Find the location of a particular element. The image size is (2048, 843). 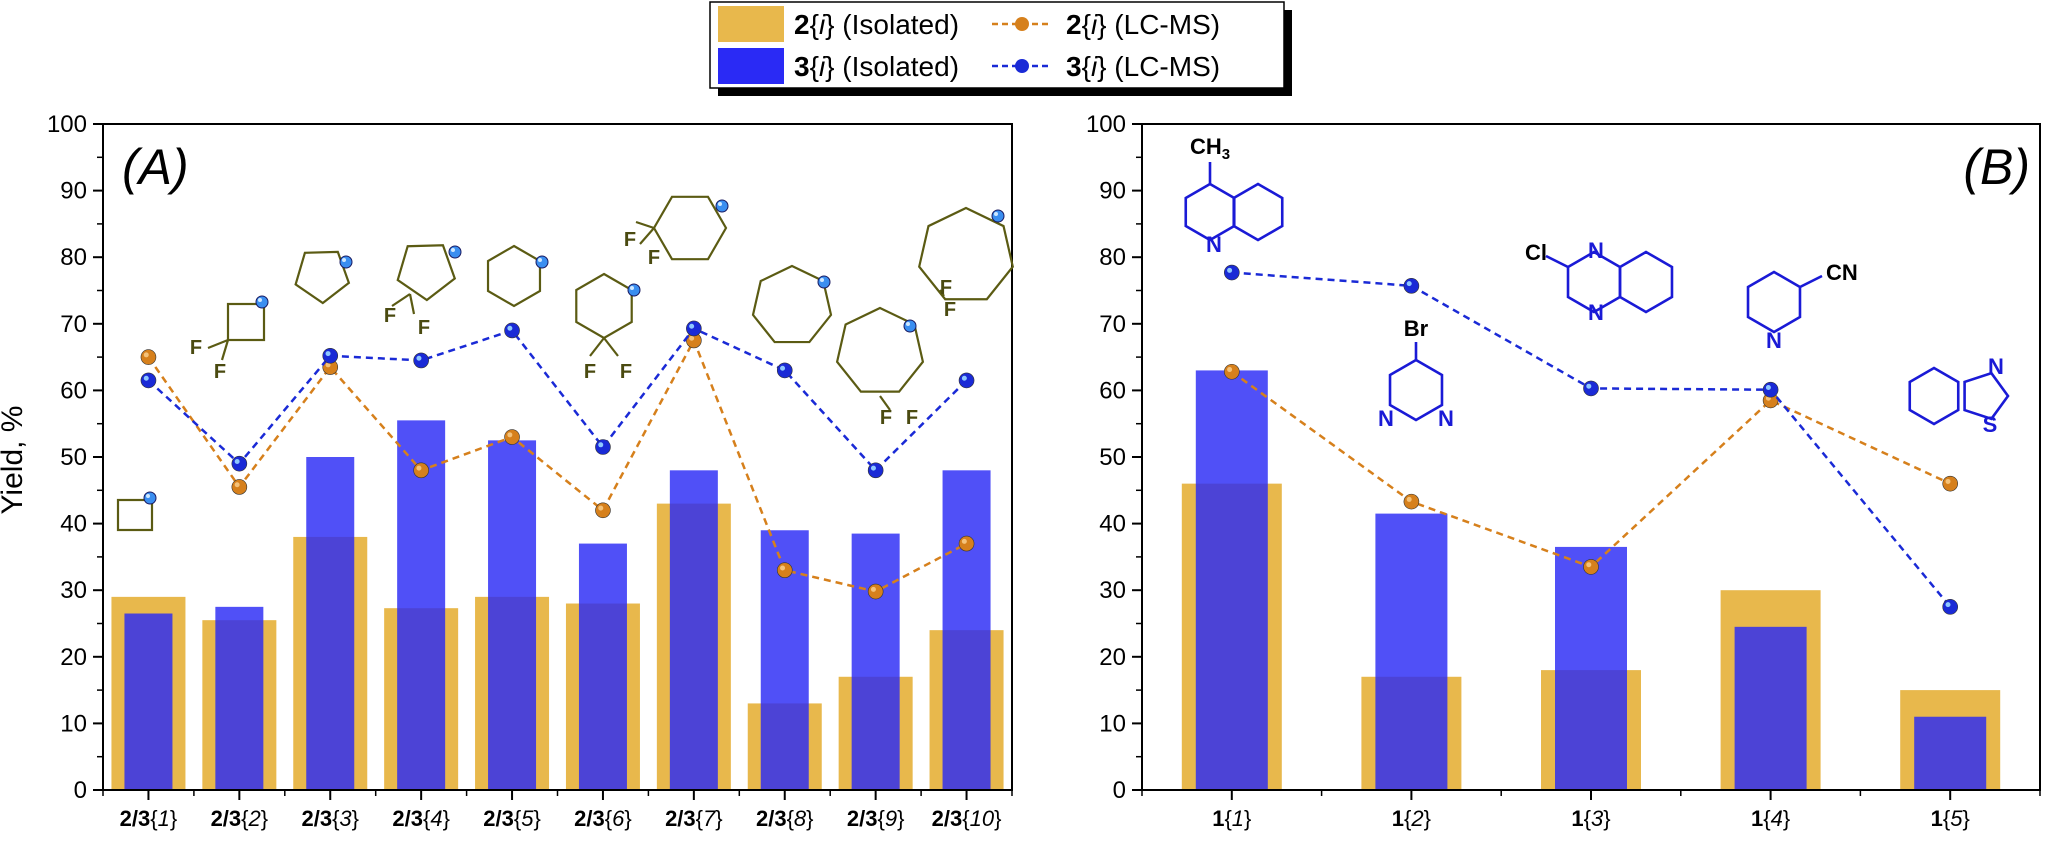

panel-a-xtick-9: 2/3{9} is located at coordinates (876, 818).